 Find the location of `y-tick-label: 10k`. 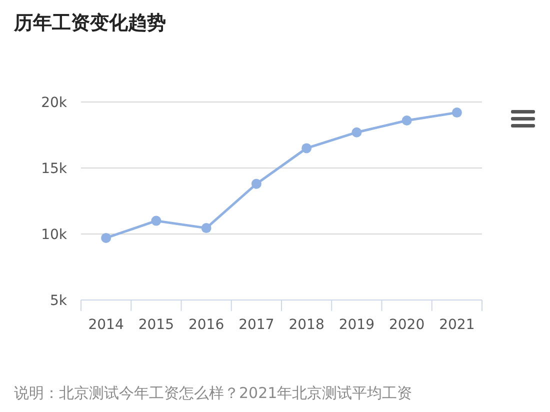

y-tick-label: 10k is located at coordinates (54, 235).